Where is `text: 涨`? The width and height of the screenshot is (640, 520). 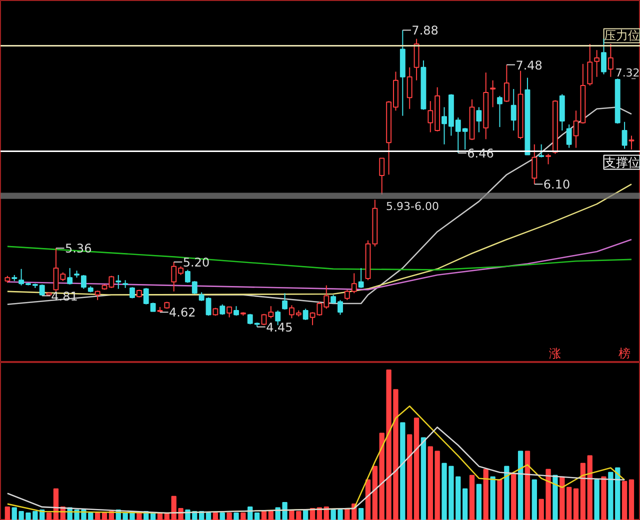 text: 涨 is located at coordinates (555, 353).